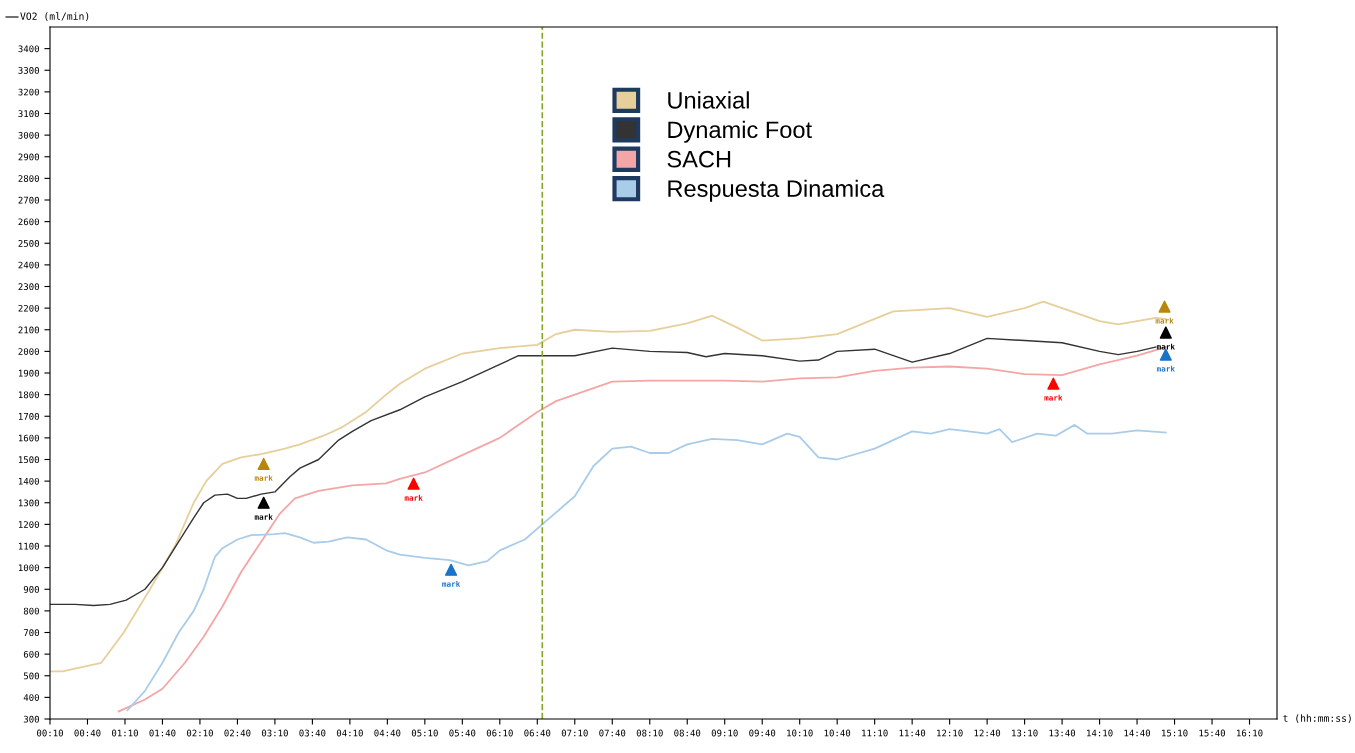 The width and height of the screenshot is (1355, 753). What do you see at coordinates (28, 265) in the screenshot?
I see `y-tick-label: 2400` at bounding box center [28, 265].